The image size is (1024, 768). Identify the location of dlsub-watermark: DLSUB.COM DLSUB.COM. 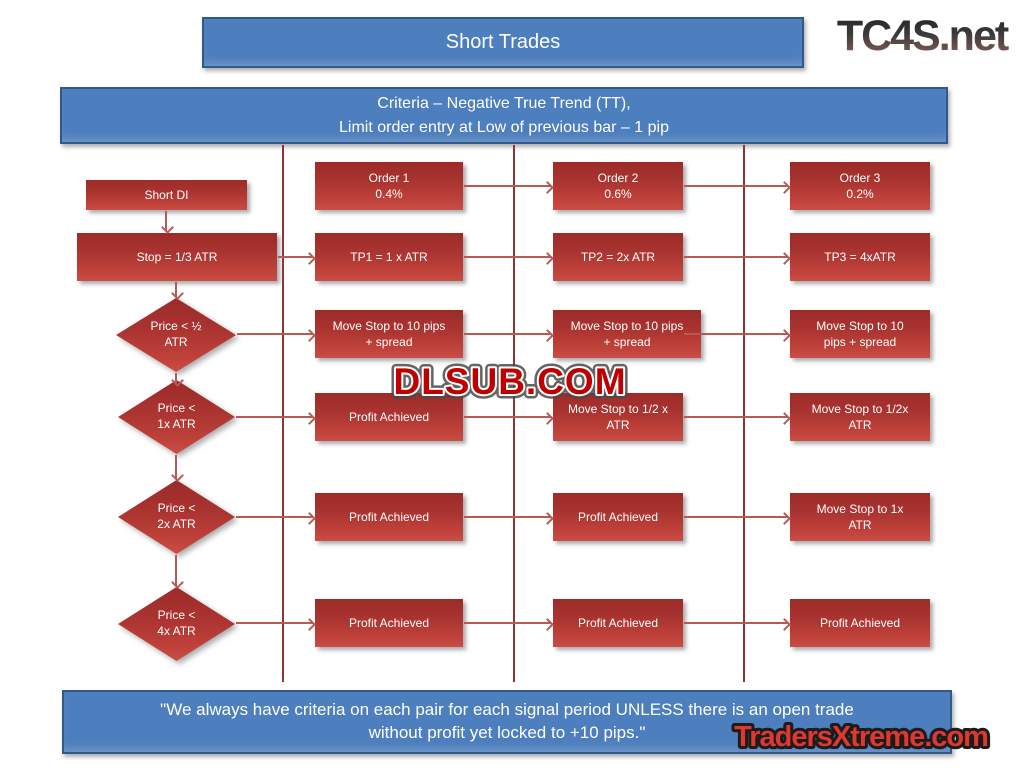
(509, 382).